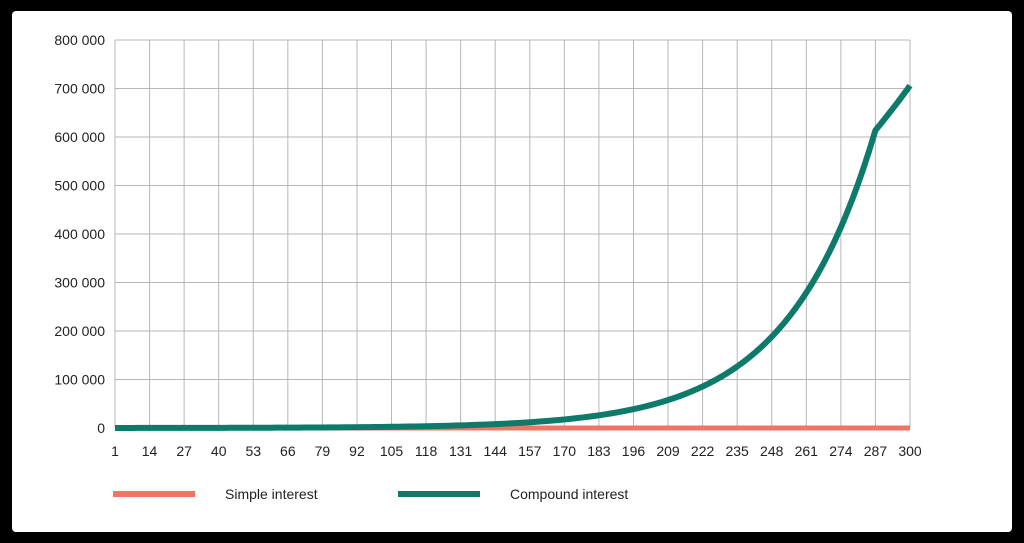  I want to click on y-tick-label: 400 000, so click(79, 234).